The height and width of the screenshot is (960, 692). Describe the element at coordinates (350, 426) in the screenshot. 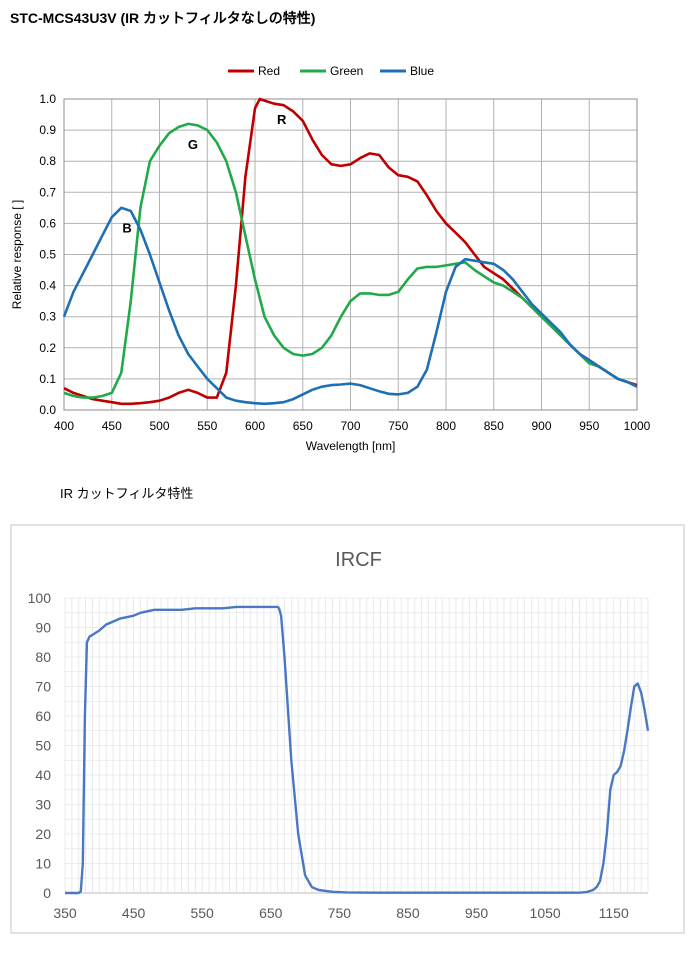

I see `x-tick-label: 700` at that location.